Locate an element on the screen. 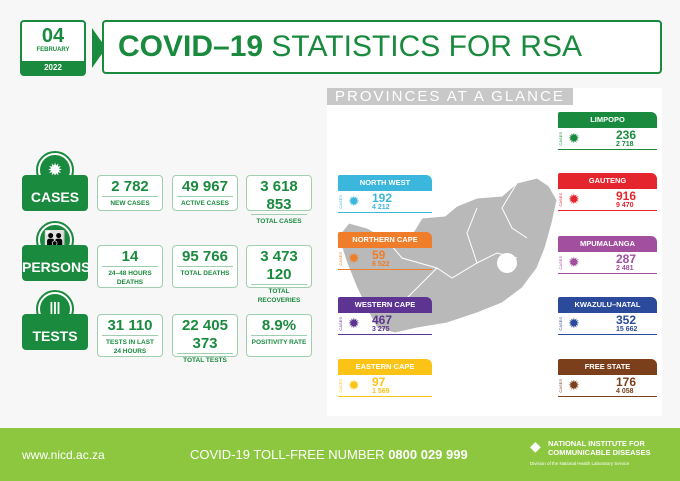 The width and height of the screenshot is (680, 481). stat-card: 3 473 120 TOTAL RECOVERIES is located at coordinates (279, 274).